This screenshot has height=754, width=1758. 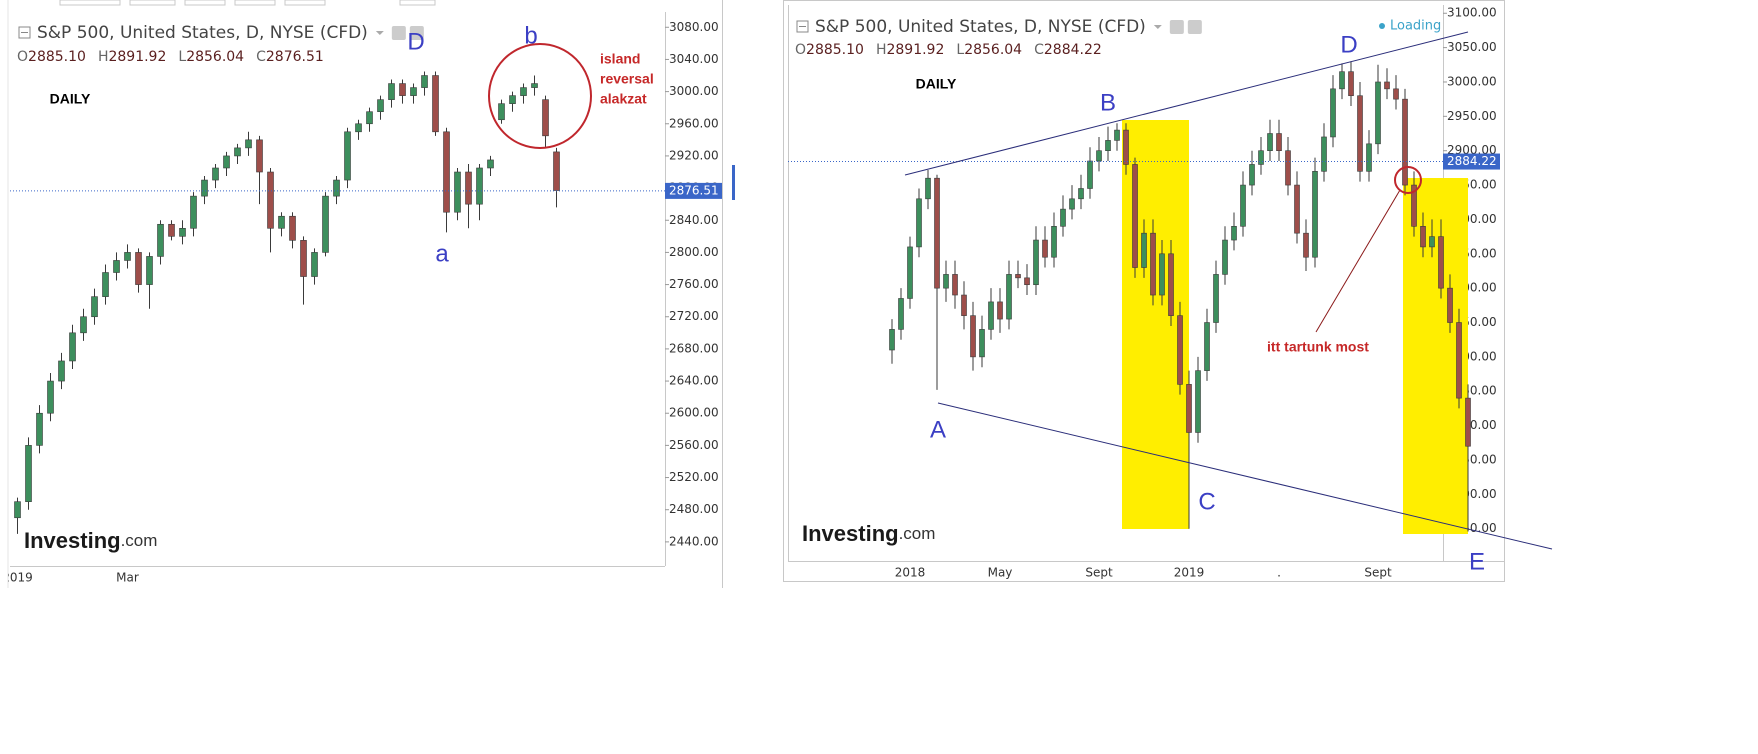 I want to click on pointer-line, so click(x=1358, y=261).